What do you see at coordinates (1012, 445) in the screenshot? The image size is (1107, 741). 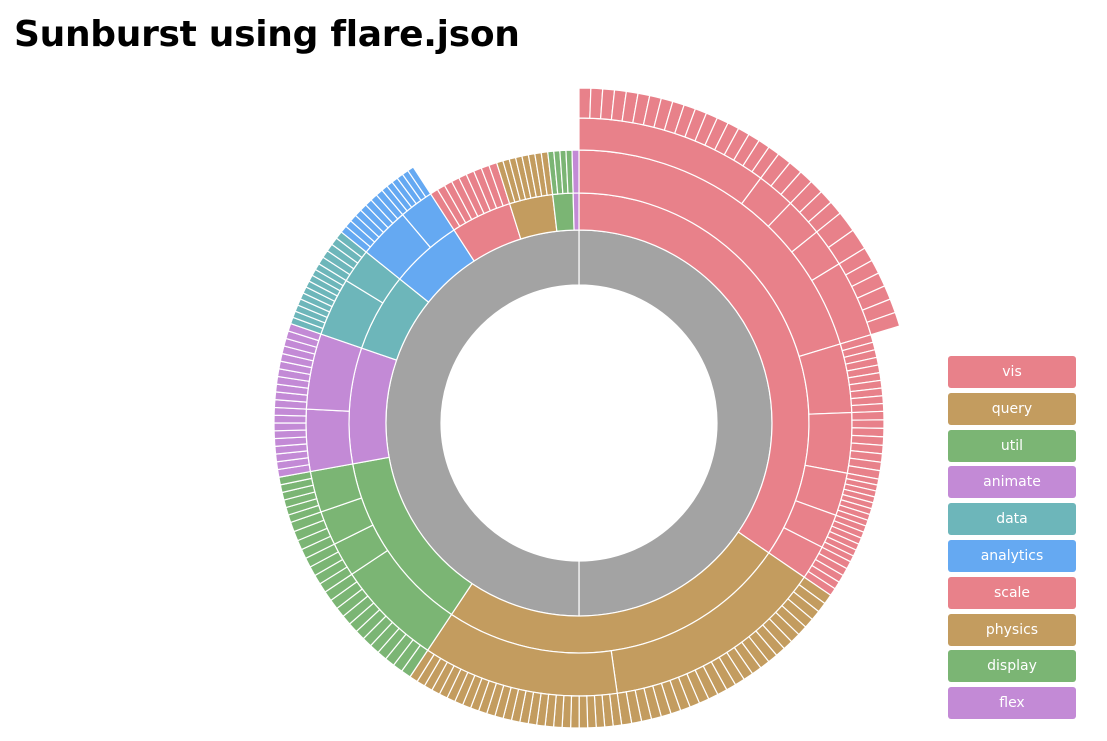 I see `legend-item-util: util` at bounding box center [1012, 445].